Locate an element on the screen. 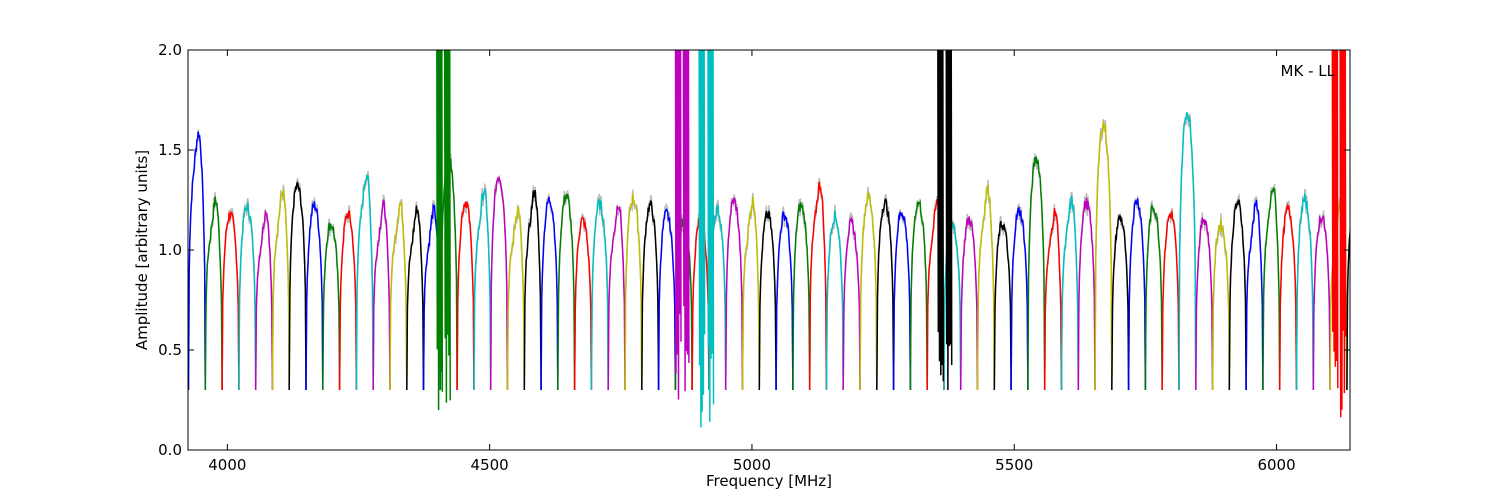 Image resolution: width=1500 pixels, height=500 pixels. y-tick-label: 0.0 is located at coordinates (170, 450).